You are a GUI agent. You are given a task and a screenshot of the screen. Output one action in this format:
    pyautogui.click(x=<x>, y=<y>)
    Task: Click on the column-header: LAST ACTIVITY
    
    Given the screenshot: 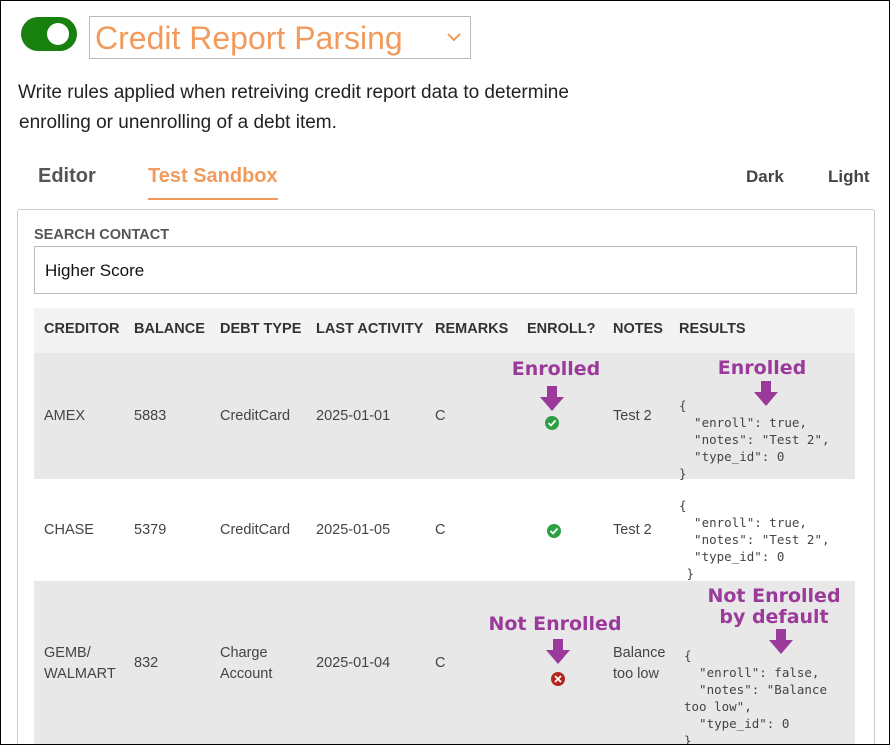 What is the action you would take?
    pyautogui.click(x=370, y=329)
    